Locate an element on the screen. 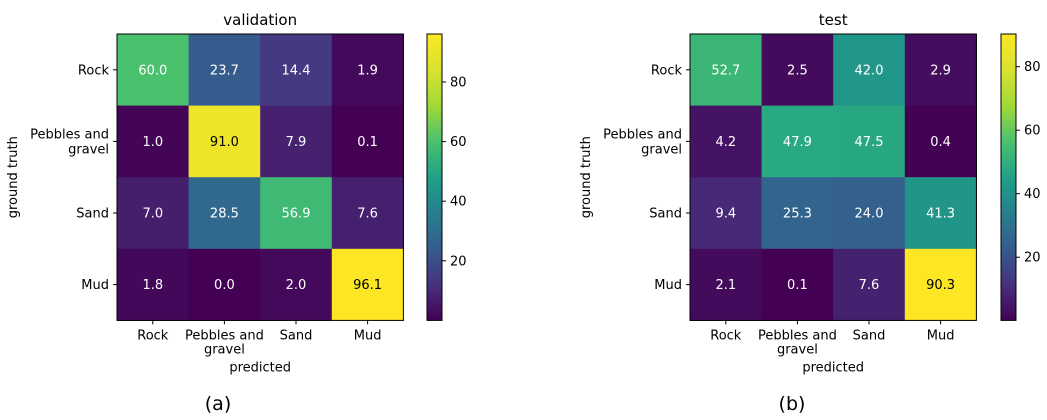 Image resolution: width=1047 pixels, height=420 pixels. cell-value-label: 1.9 is located at coordinates (367, 70).